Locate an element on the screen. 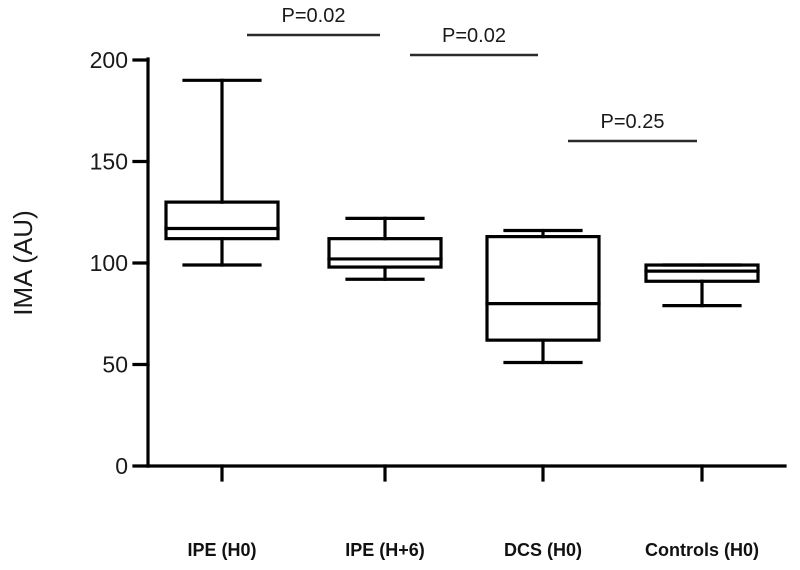 Image resolution: width=800 pixels, height=570 pixels. y-axis-title: IMA (AU) is located at coordinates (23, 262).